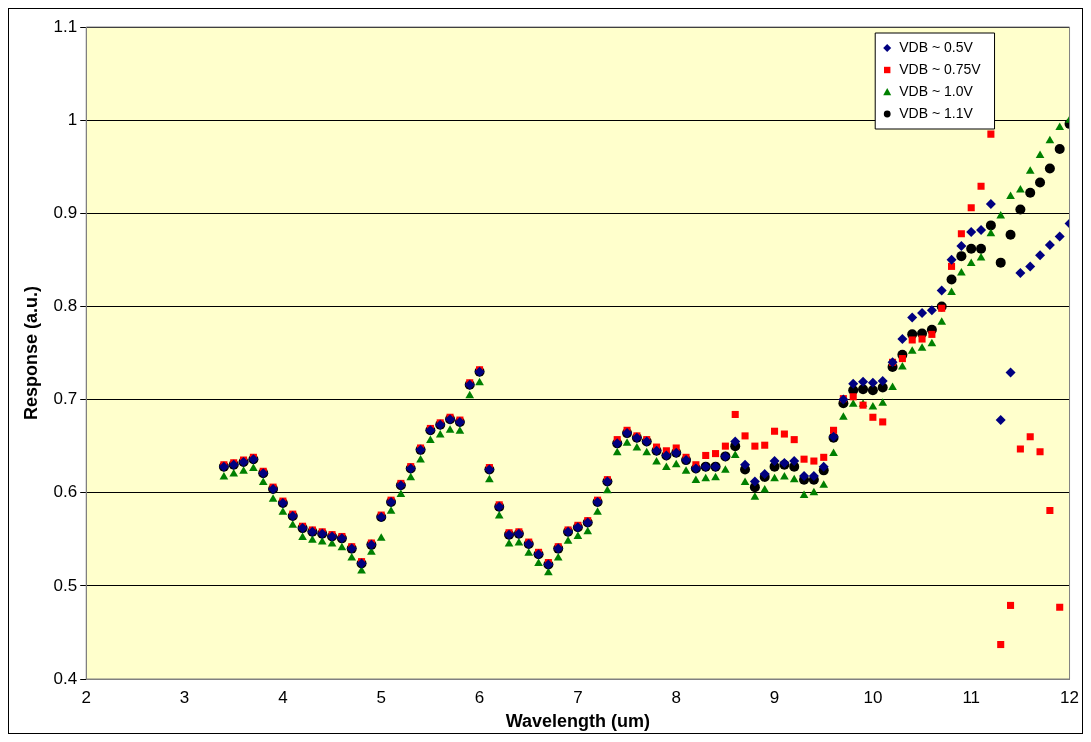 The height and width of the screenshot is (742, 1091). Describe the element at coordinates (65, 399) in the screenshot. I see `y-tick-label: 0.7` at that location.